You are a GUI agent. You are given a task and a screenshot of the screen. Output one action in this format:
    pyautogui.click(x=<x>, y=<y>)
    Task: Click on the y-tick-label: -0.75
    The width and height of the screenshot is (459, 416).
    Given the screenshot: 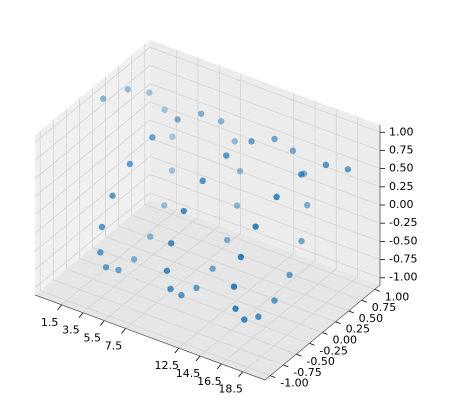 What is the action you would take?
    pyautogui.click(x=307, y=372)
    